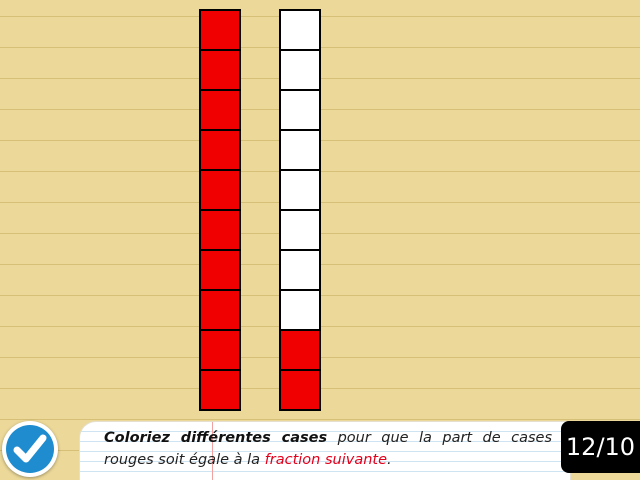 The image size is (640, 480). I want to click on instruction-bold: Coloriez différentes cases, so click(216, 438).